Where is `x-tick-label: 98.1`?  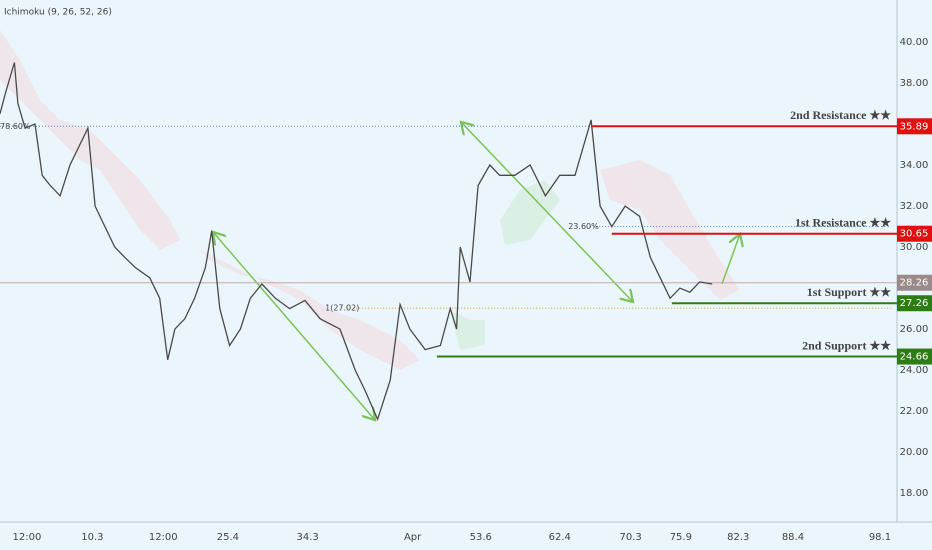 x-tick-label: 98.1 is located at coordinates (880, 537).